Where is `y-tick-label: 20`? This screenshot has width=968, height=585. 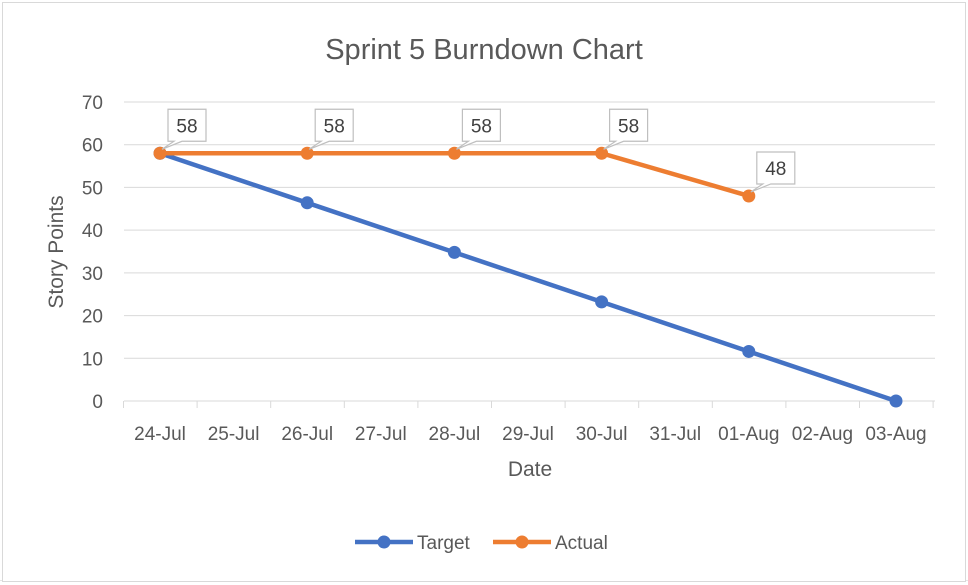 y-tick-label: 20 is located at coordinates (92, 317).